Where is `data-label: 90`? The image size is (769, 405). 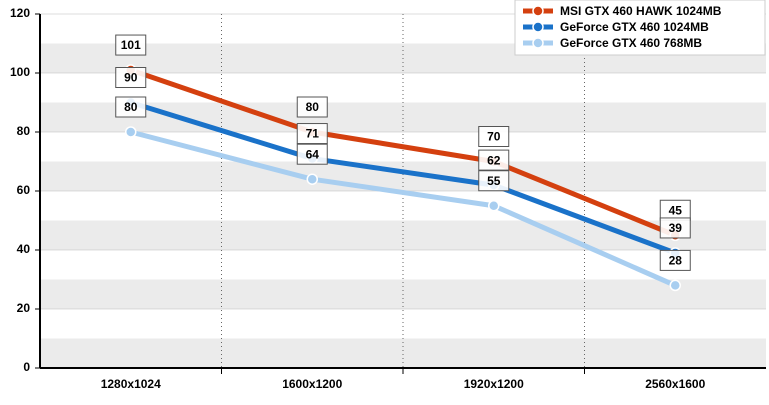 data-label: 90 is located at coordinates (131, 78).